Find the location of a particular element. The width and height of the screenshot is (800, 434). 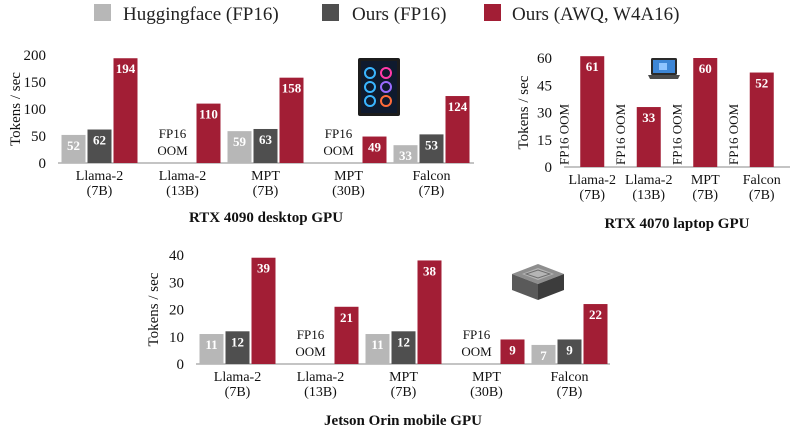

data-label: 21 is located at coordinates (346, 317).